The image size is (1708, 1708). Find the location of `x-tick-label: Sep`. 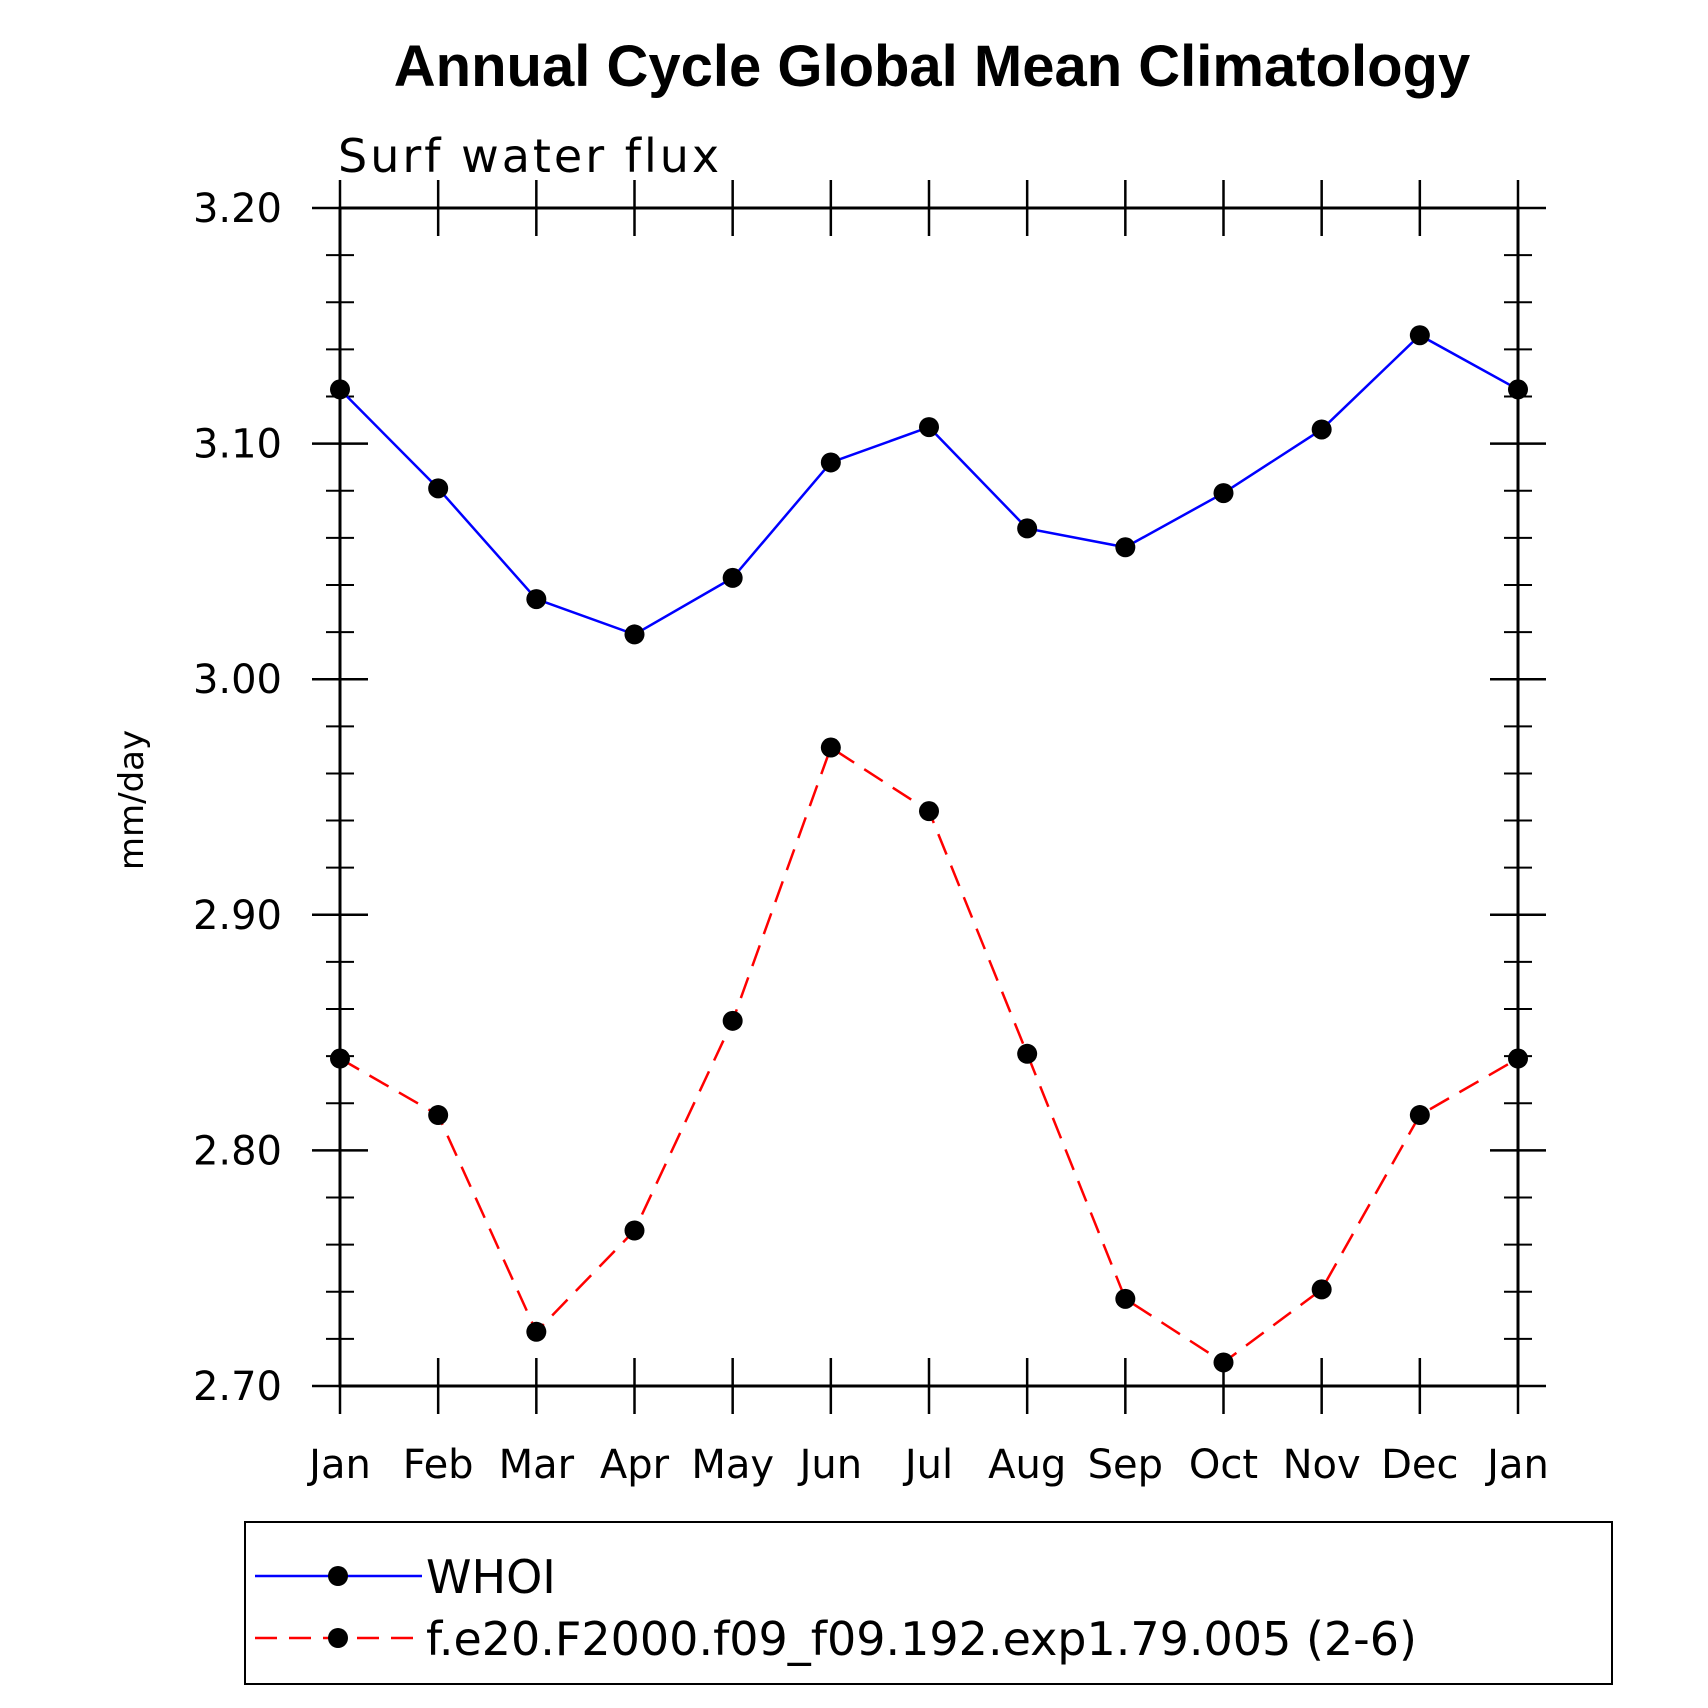

x-tick-label: Sep is located at coordinates (1125, 1465).